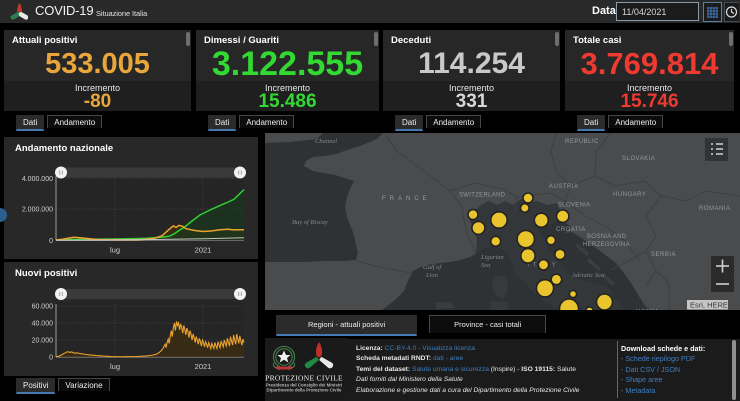 This screenshot has height=401, width=740. Describe the element at coordinates (43, 324) in the screenshot. I see `svg-text: 40.000` at that location.